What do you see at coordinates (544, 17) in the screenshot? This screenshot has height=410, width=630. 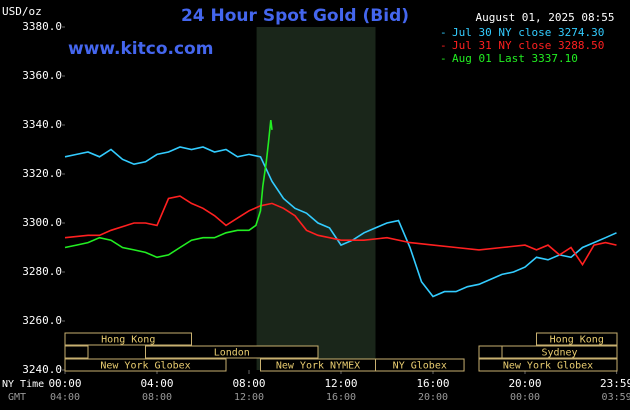 I see `timestamp: August 01, 2025 08:55` at bounding box center [544, 17].